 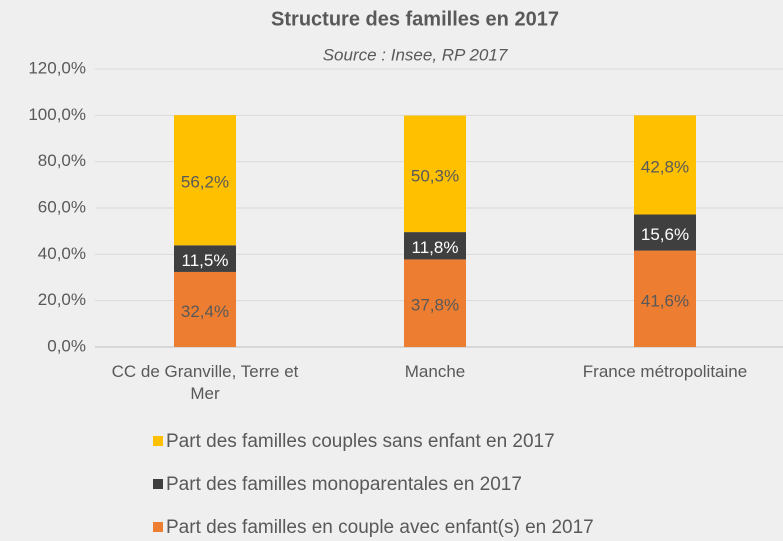 I want to click on data-label: 41,6%, so click(x=665, y=300).